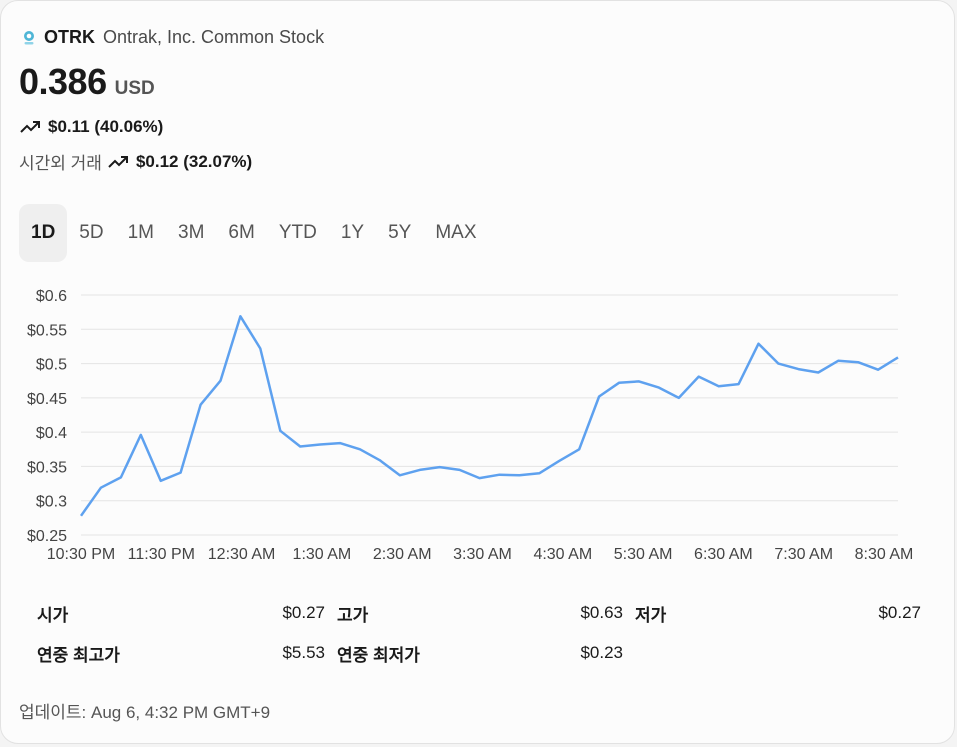  What do you see at coordinates (378, 655) in the screenshot?
I see `stat-52w-low-label: 연중 최저가` at bounding box center [378, 655].